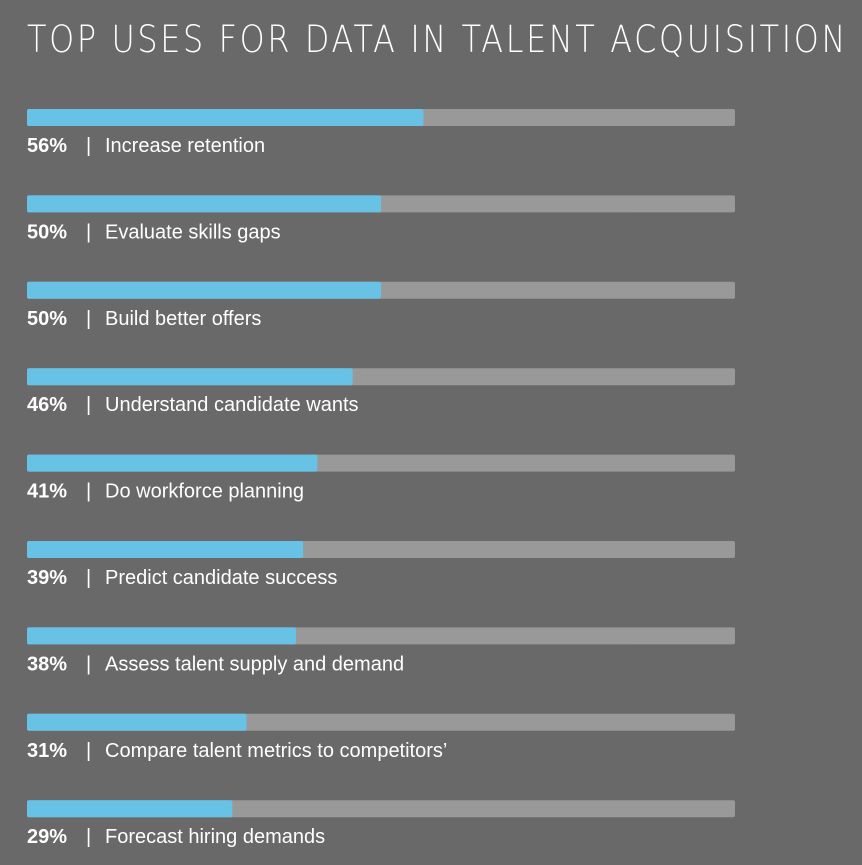 This screenshot has width=862, height=865. I want to click on bar-value-label: 39%, so click(47, 578).